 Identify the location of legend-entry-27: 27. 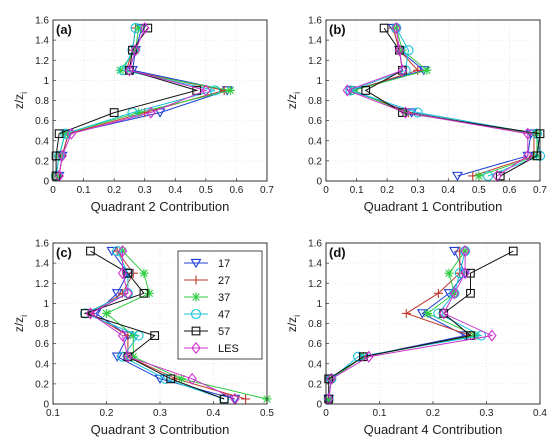
(207, 281).